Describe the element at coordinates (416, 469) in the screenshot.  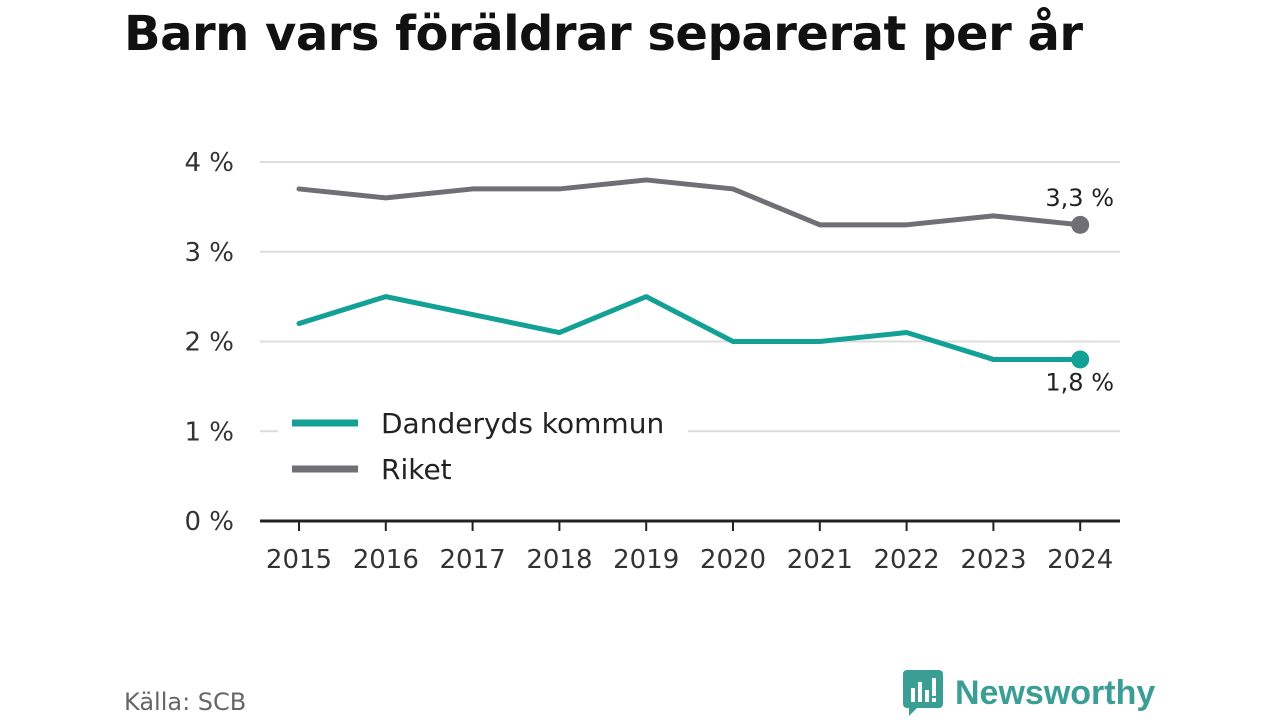
I see `legend-label: Riket` at that location.